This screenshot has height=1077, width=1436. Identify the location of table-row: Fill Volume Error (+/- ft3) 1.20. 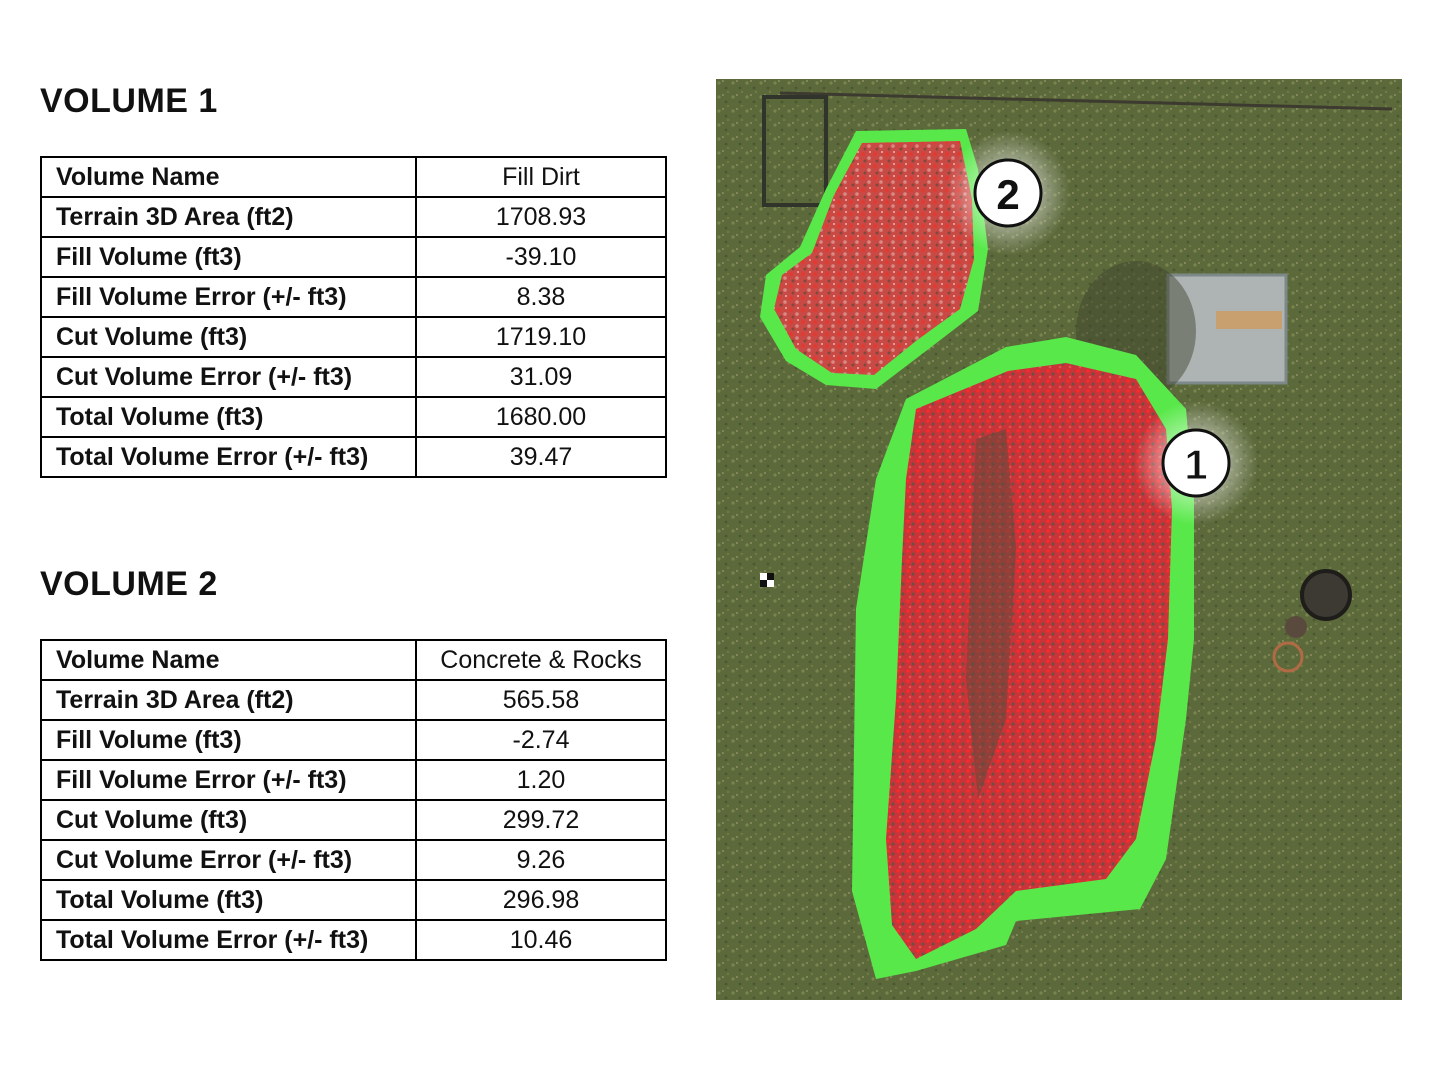
(353, 780).